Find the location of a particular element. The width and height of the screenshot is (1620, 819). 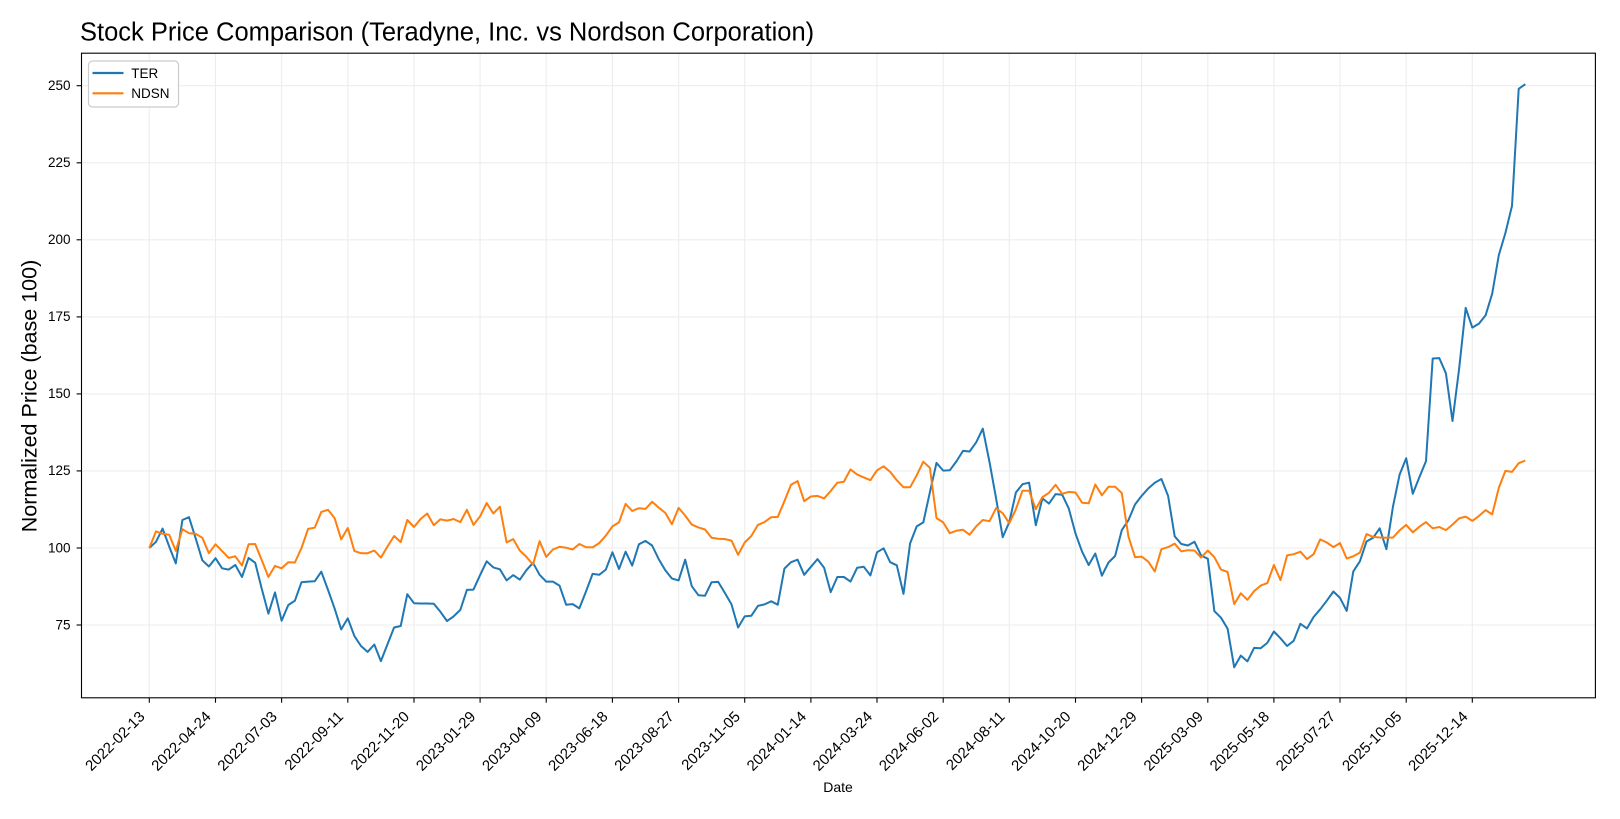

svg-text: Normalized Price (base 100) is located at coordinates (29, 396).